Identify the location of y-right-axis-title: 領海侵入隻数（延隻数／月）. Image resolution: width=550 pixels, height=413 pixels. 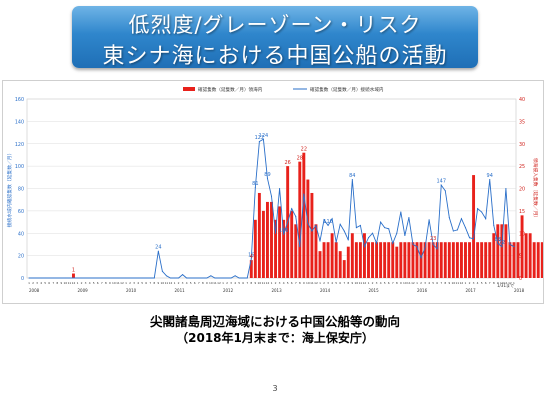
(535, 189).